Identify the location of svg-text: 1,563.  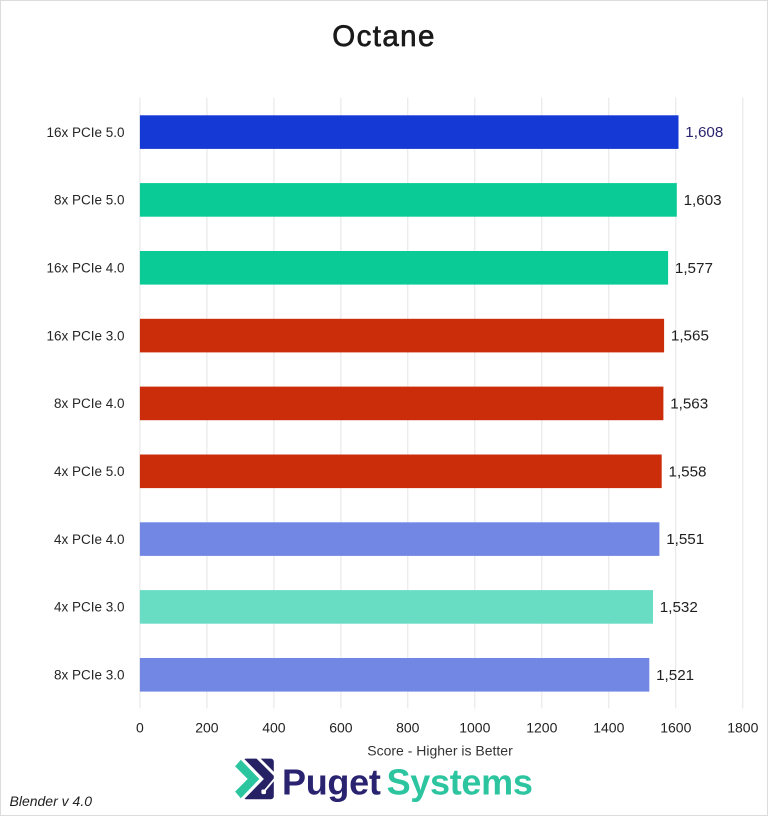
(689, 403).